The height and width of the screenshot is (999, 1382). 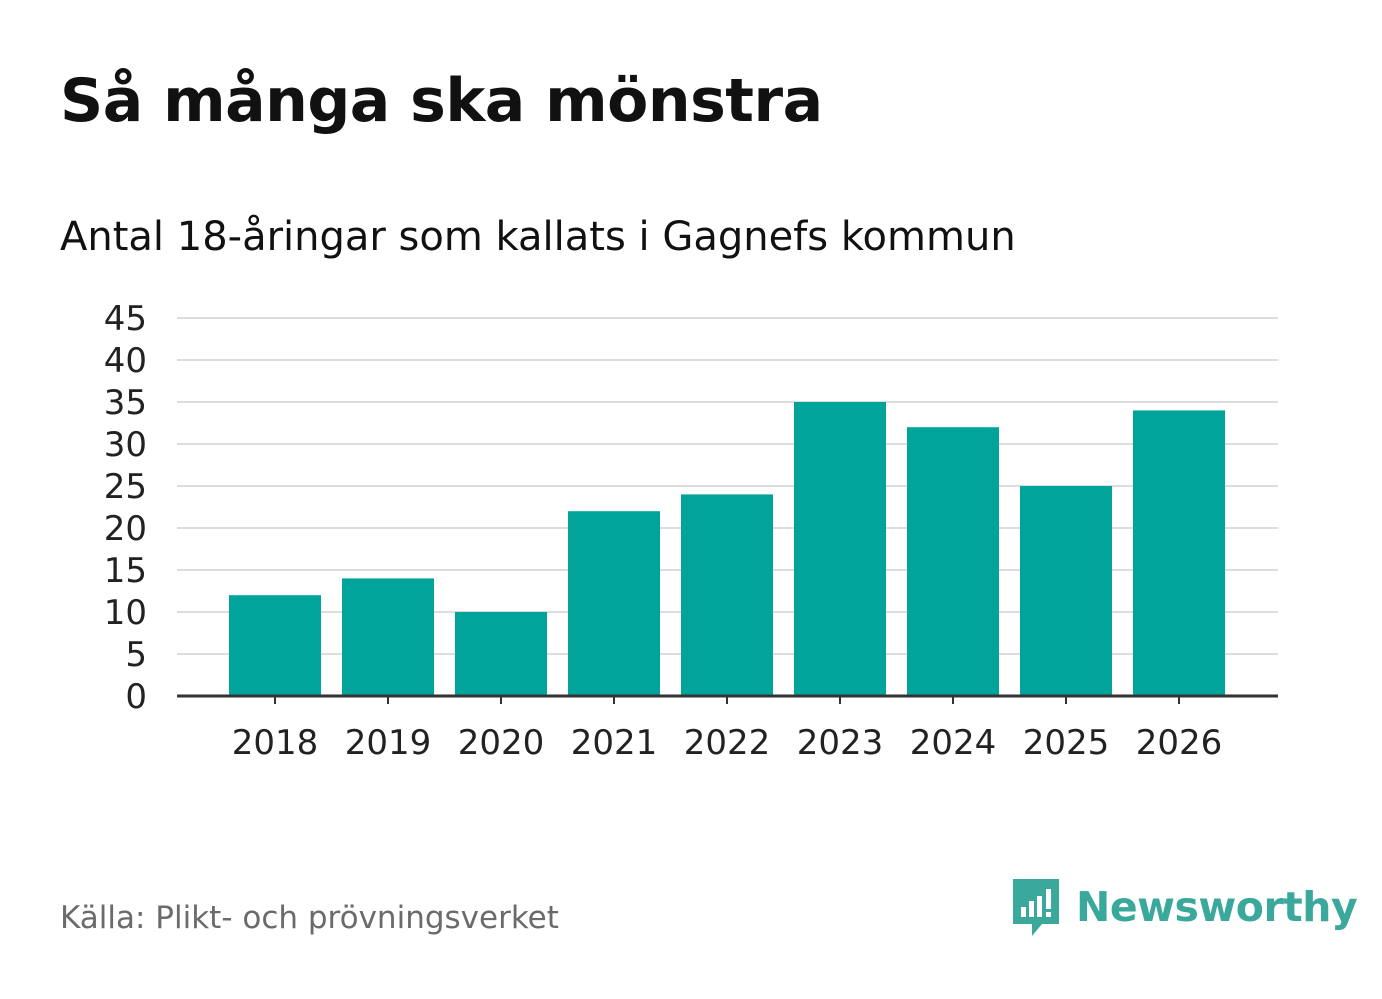 What do you see at coordinates (501, 654) in the screenshot?
I see `bar-2020` at bounding box center [501, 654].